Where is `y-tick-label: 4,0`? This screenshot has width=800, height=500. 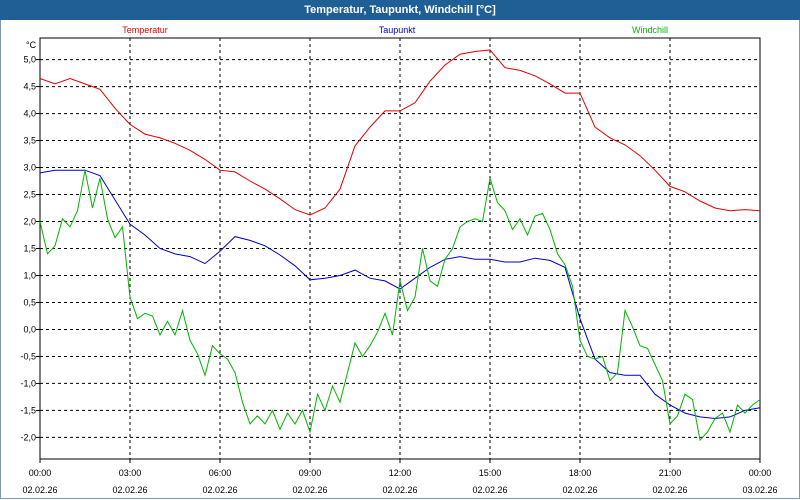 y-tick-label: 4,0 is located at coordinates (29, 114).